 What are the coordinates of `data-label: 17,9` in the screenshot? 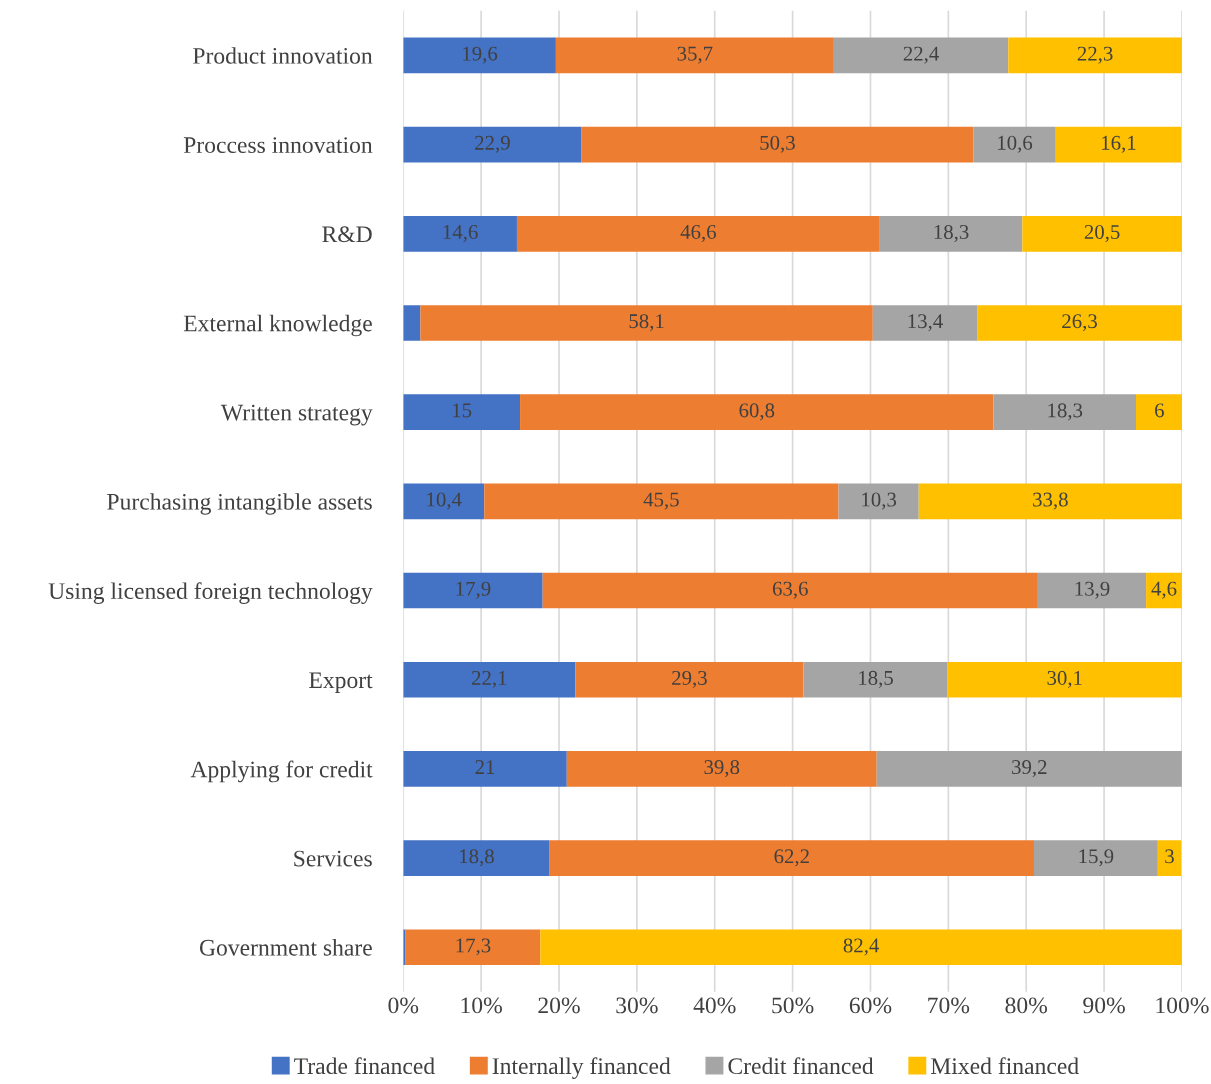 It's located at (473, 590).